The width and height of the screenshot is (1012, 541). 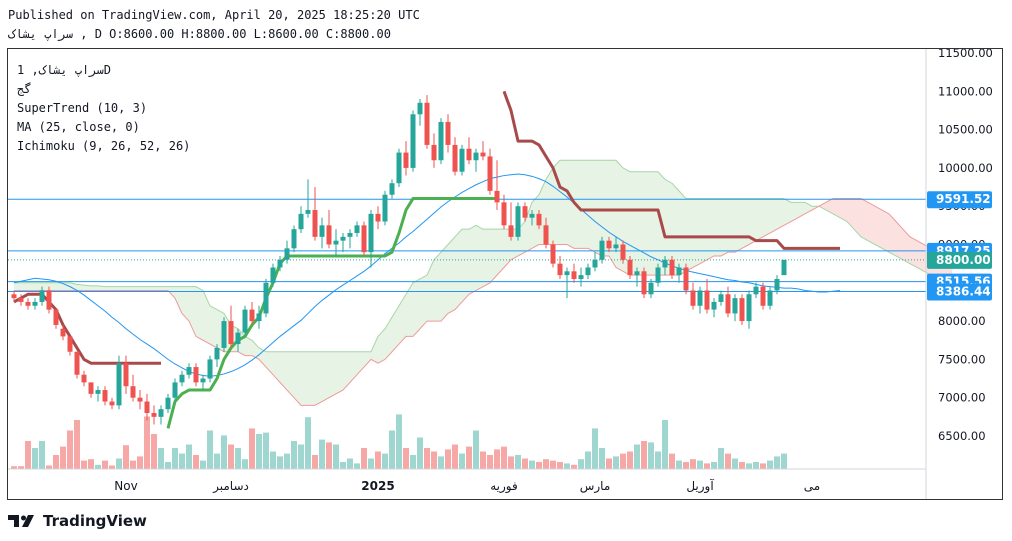 I want to click on y-tick-label: 6500.00, so click(x=962, y=436).